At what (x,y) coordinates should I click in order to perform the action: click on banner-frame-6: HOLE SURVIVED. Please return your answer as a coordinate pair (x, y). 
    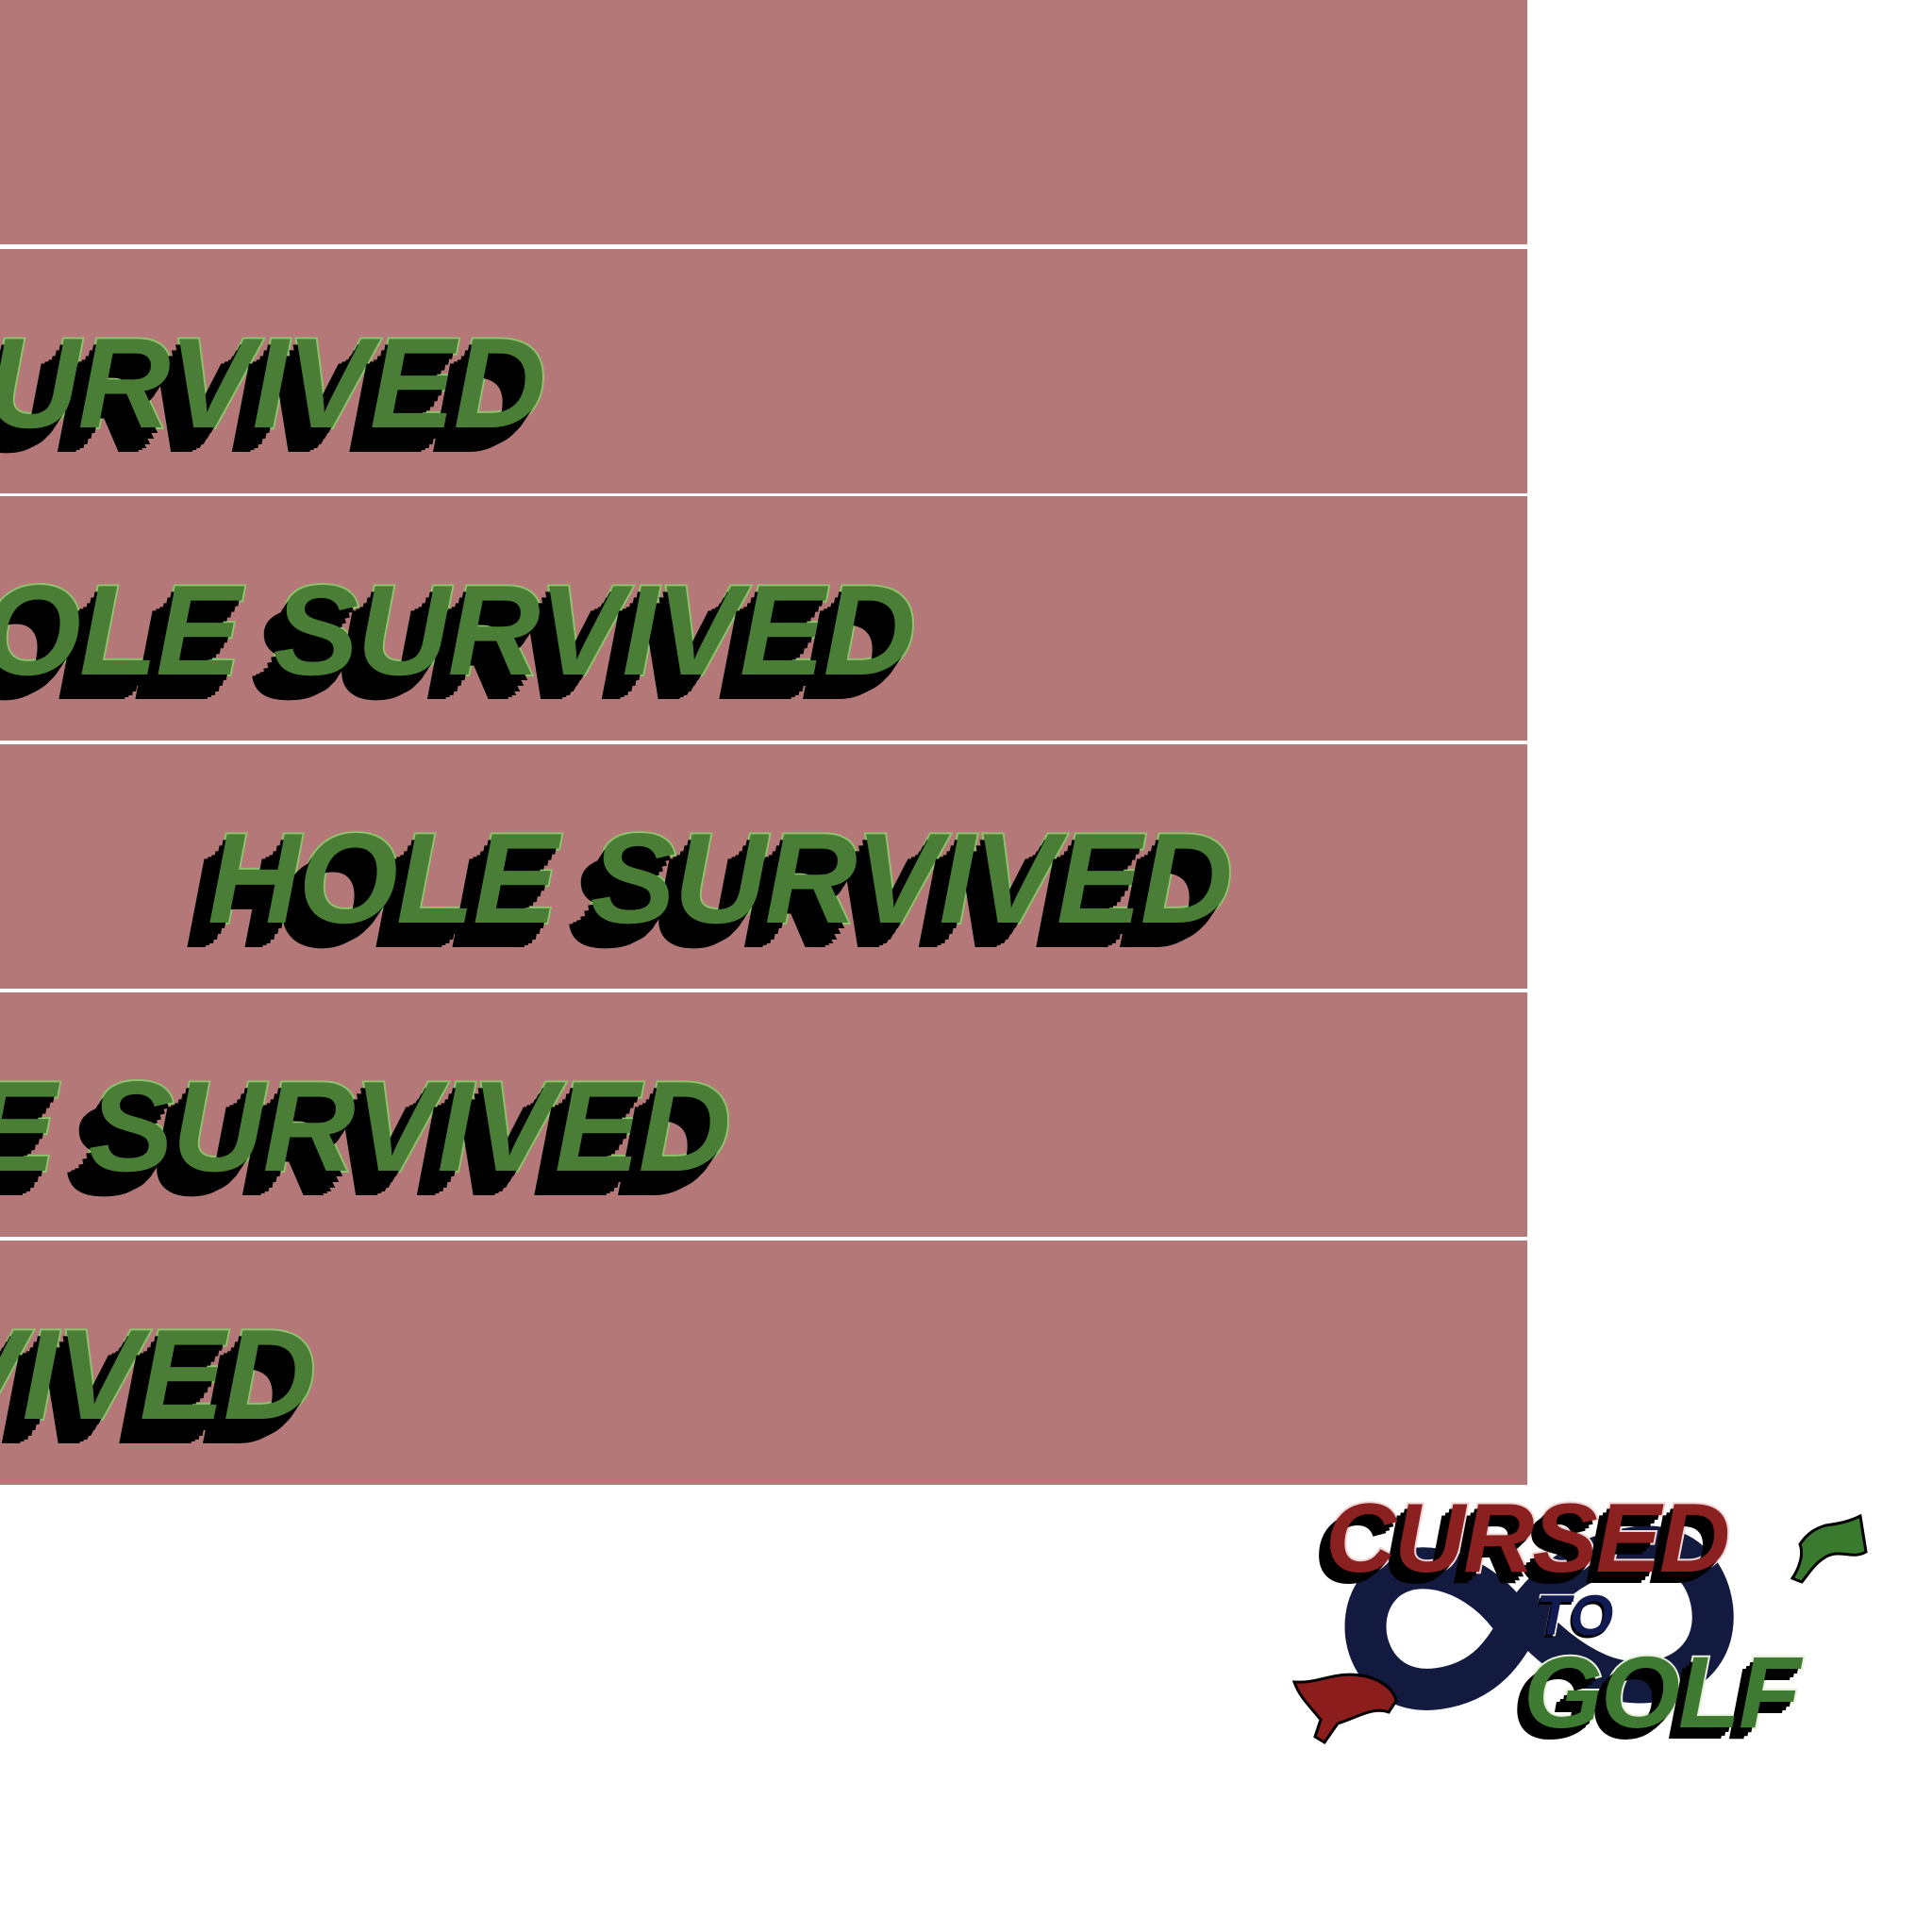
    Looking at the image, I should click on (763, 1363).